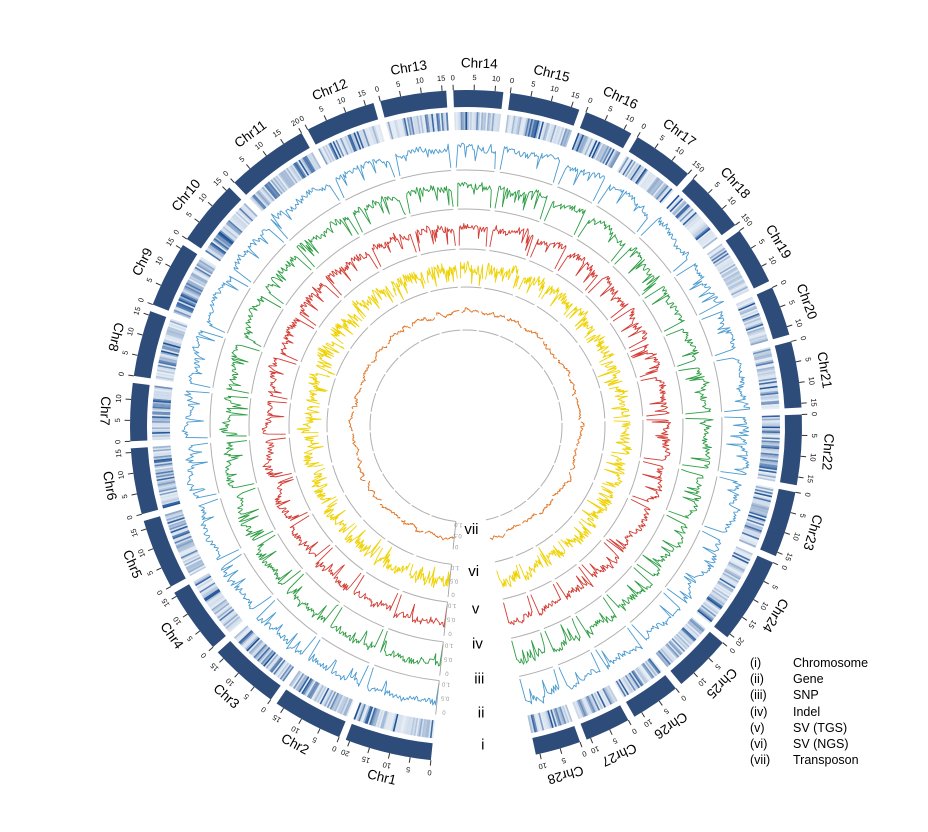  What do you see at coordinates (808, 679) in the screenshot?
I see `legend-label: Gene` at bounding box center [808, 679].